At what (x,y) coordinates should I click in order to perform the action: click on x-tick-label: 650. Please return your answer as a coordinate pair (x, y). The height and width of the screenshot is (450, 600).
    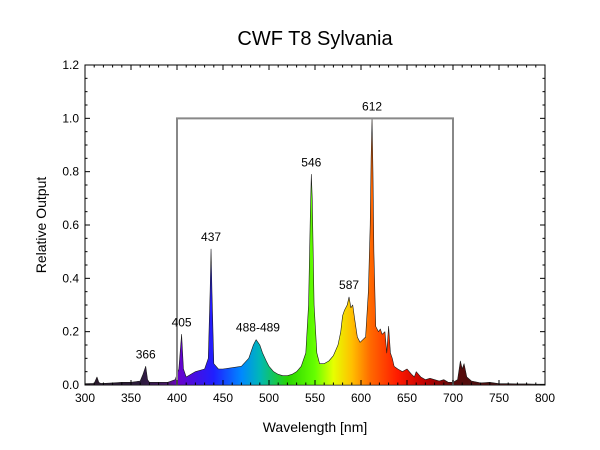
    Looking at the image, I should click on (407, 398).